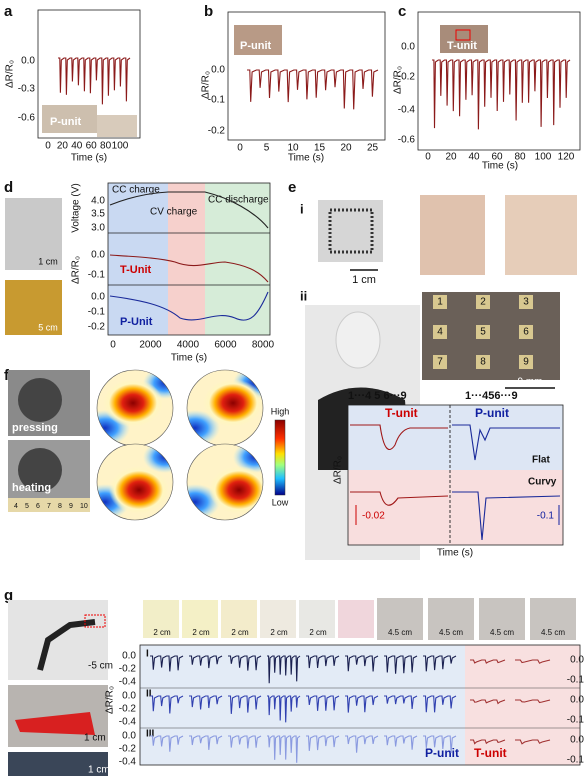 This screenshot has width=586, height=781. What do you see at coordinates (401, 413) in the screenshot?
I see `series-label: T-unit` at bounding box center [401, 413].